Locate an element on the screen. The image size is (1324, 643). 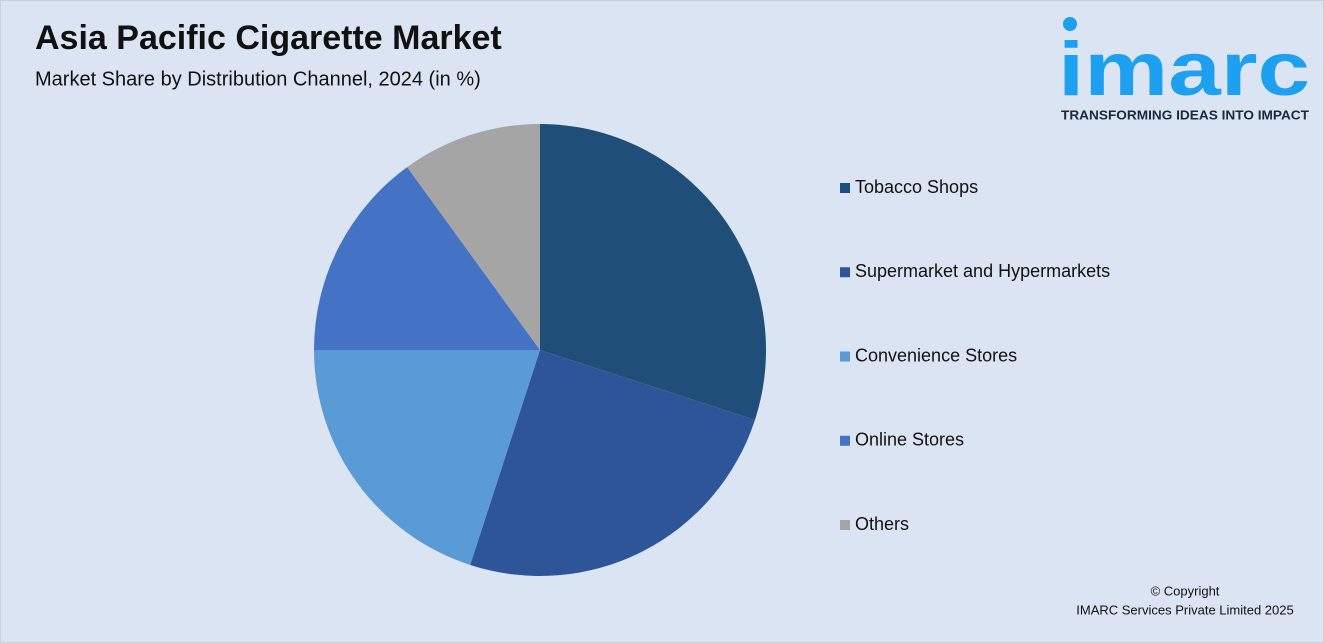
legend-label: Online Stores is located at coordinates (909, 440).